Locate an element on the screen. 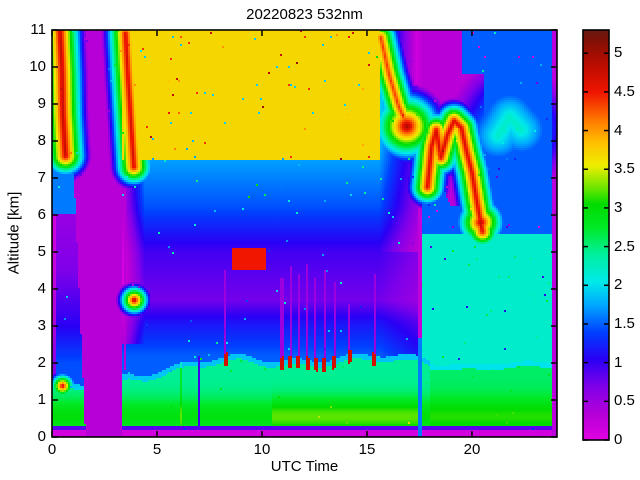 This screenshot has width=640, height=480. y-tick-label: 3 is located at coordinates (41, 325).